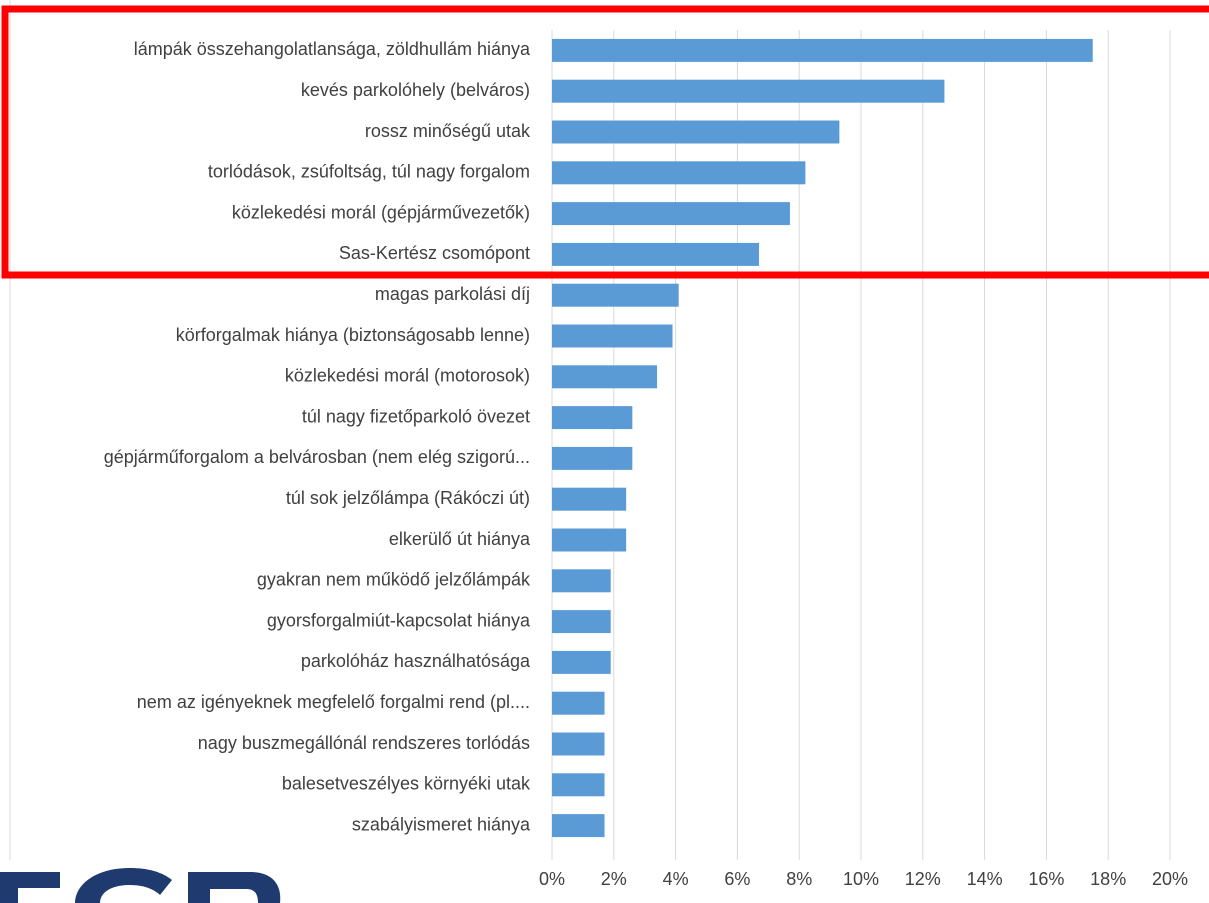  I want to click on y-tick-label: Sas-Kertész csomópont, so click(434, 253).